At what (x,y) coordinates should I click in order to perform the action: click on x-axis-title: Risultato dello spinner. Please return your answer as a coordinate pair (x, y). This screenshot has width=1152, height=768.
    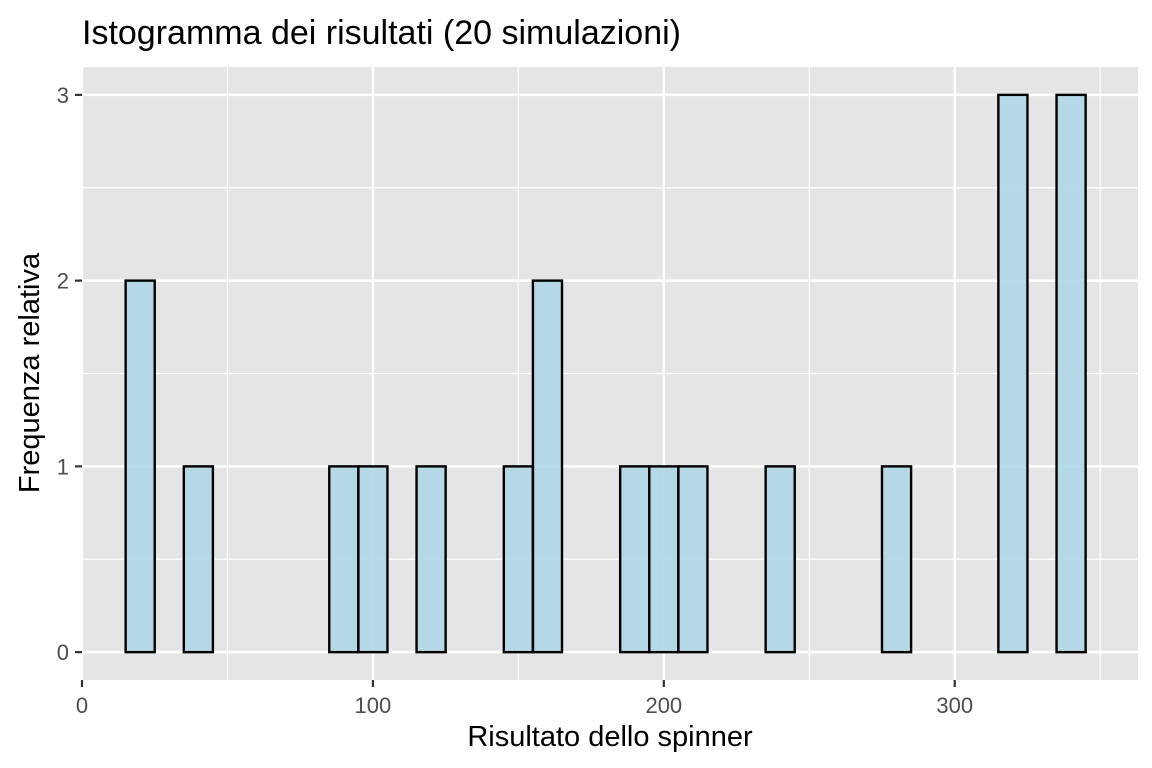
    Looking at the image, I should click on (610, 737).